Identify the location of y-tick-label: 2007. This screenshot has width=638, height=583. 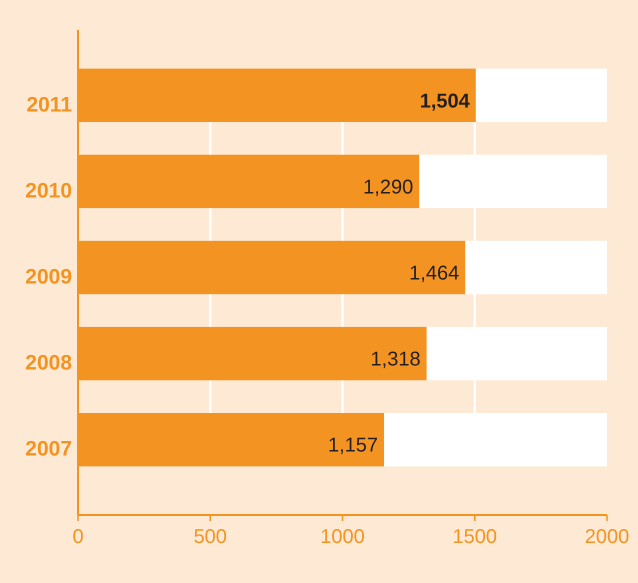
(48, 449).